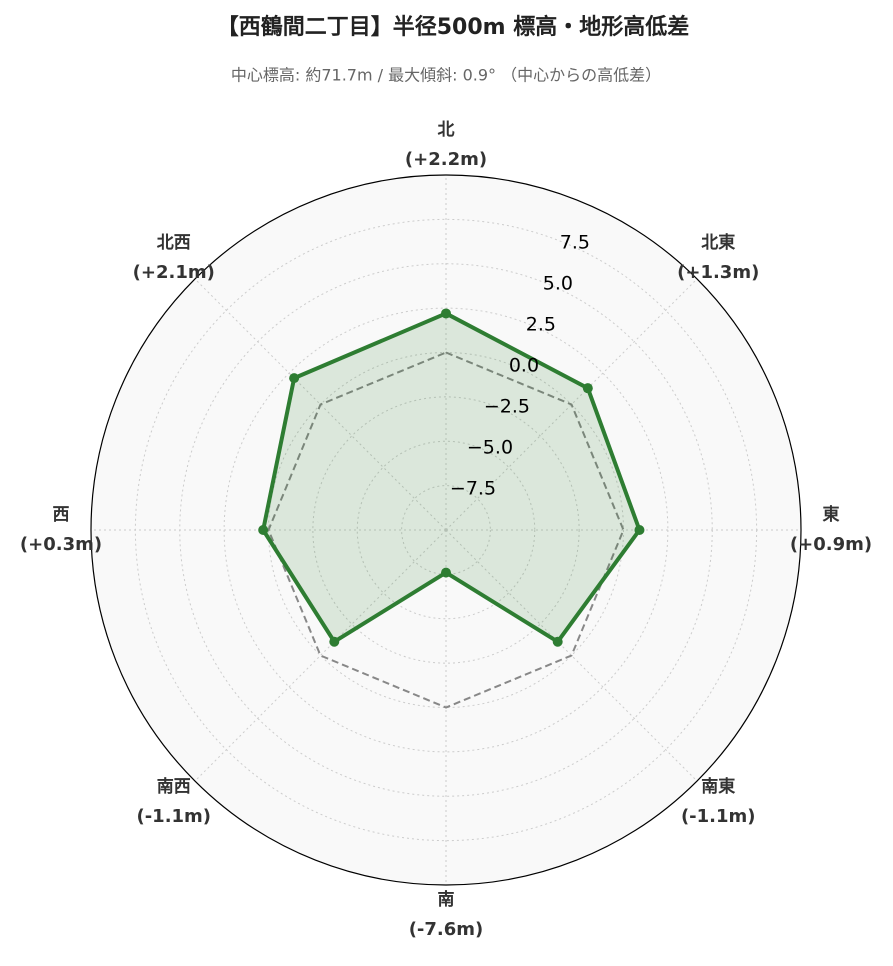  Describe the element at coordinates (174, 786) in the screenshot. I see `category-label: 南西` at that location.